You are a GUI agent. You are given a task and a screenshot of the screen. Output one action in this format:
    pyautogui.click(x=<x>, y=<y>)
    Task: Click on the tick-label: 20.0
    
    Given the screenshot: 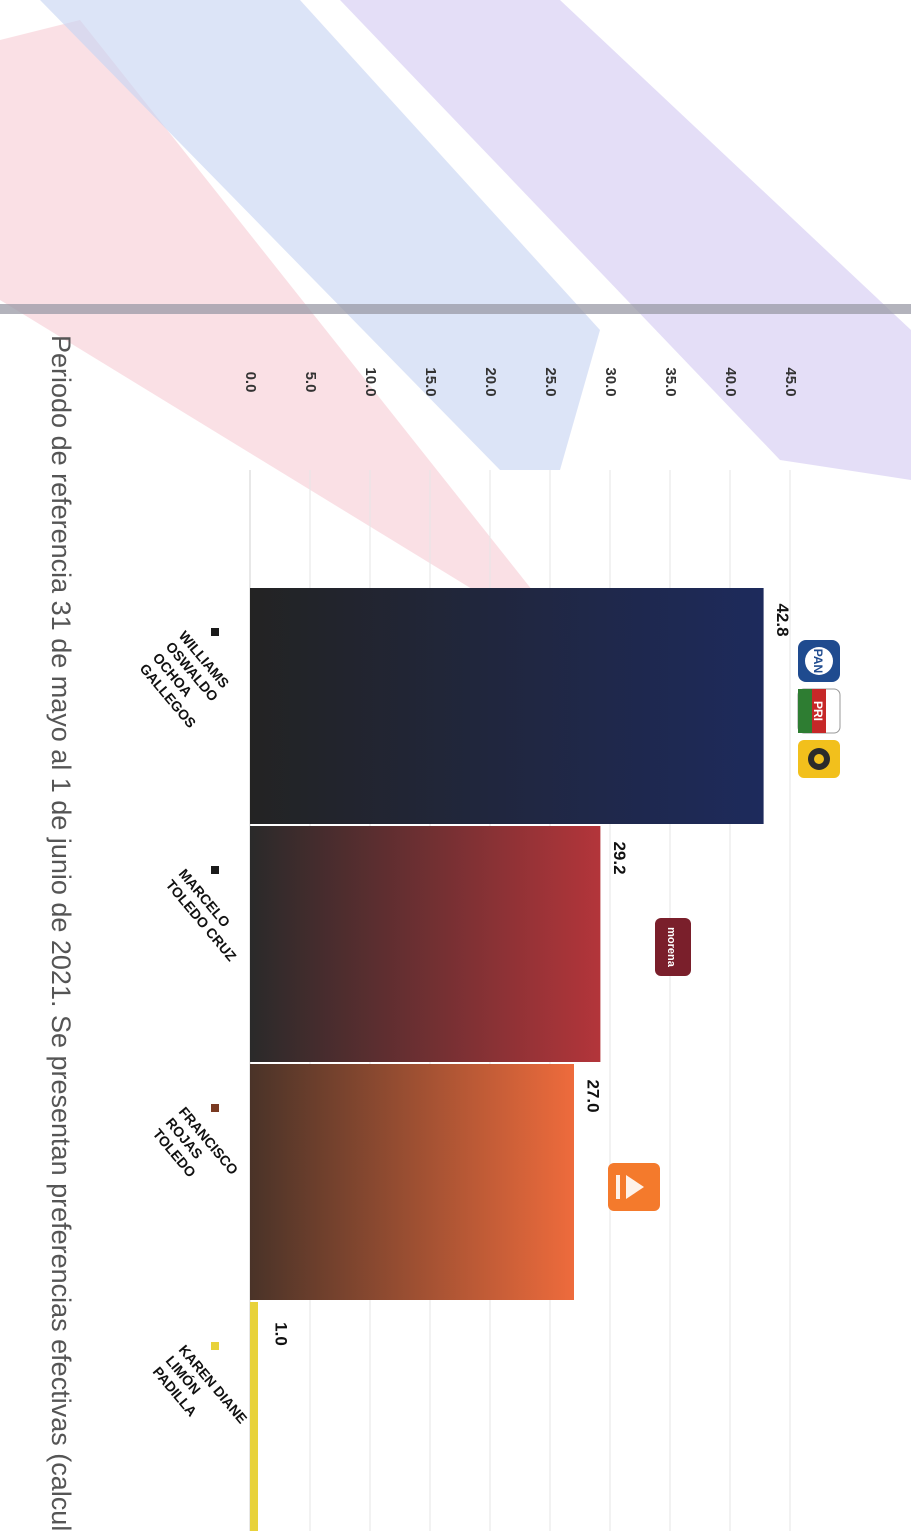 What is the action you would take?
    pyautogui.click(x=490, y=381)
    